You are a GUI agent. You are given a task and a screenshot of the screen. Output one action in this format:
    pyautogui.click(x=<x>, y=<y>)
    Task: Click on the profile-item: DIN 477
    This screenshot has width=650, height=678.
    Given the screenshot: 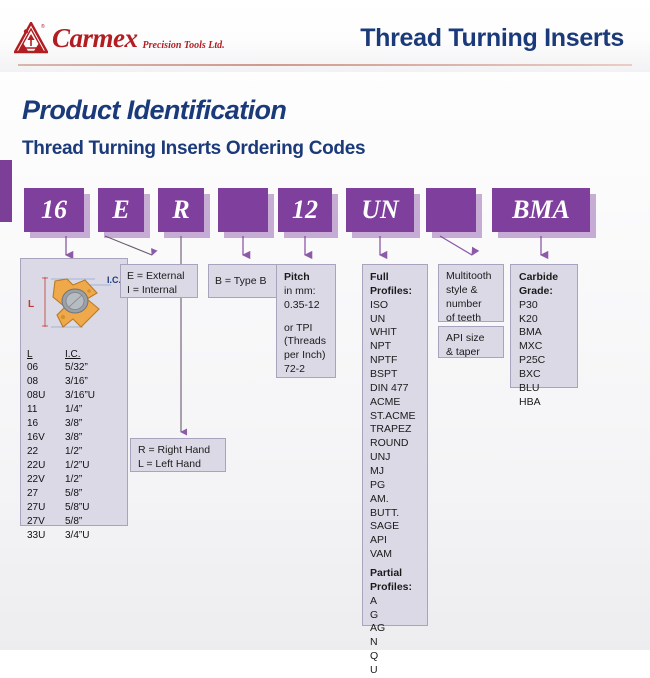 What is the action you would take?
    pyautogui.click(x=389, y=387)
    